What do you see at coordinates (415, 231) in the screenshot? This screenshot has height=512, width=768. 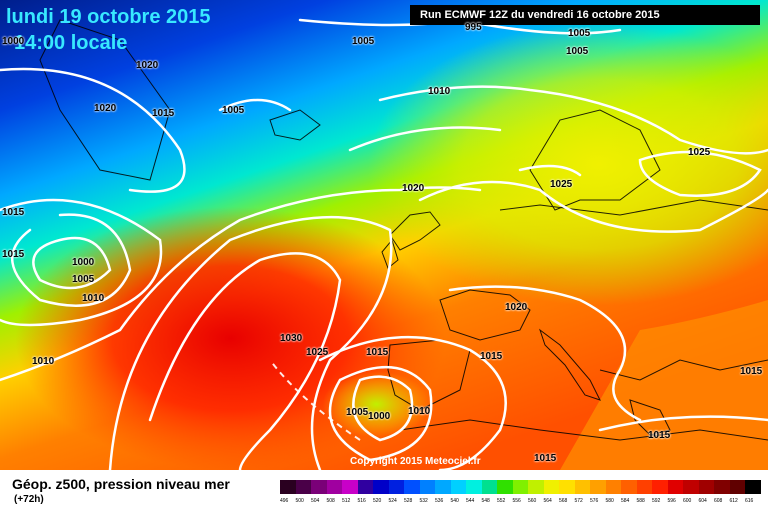 I see `british-isles-outline` at bounding box center [415, 231].